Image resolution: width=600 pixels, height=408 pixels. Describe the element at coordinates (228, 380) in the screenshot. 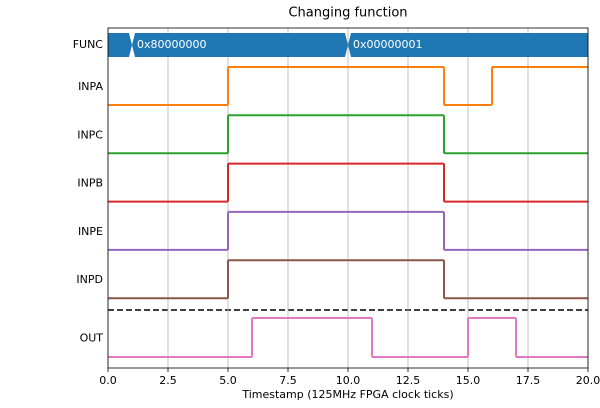

I see `x-tick-label: 5.0` at that location.